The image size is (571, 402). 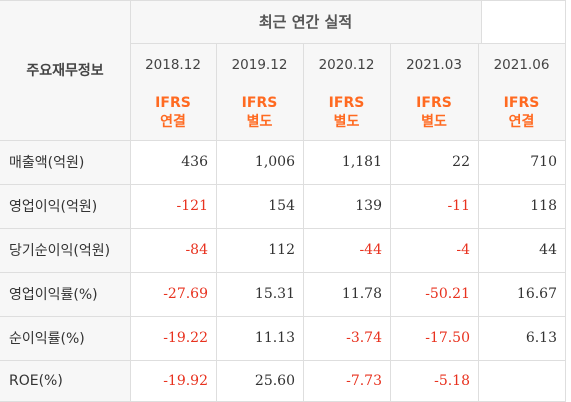 What do you see at coordinates (521, 381) in the screenshot?
I see `value-cell` at bounding box center [521, 381].